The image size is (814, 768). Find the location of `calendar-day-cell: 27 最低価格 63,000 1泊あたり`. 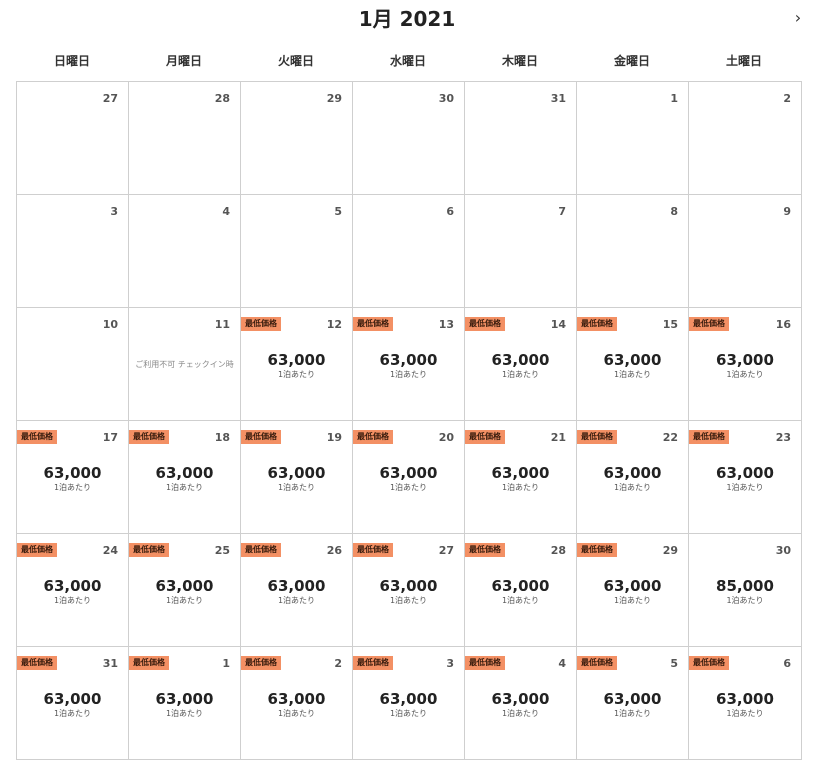

calendar-day-cell: 27 最低価格 63,000 1泊あたり is located at coordinates (409, 590).